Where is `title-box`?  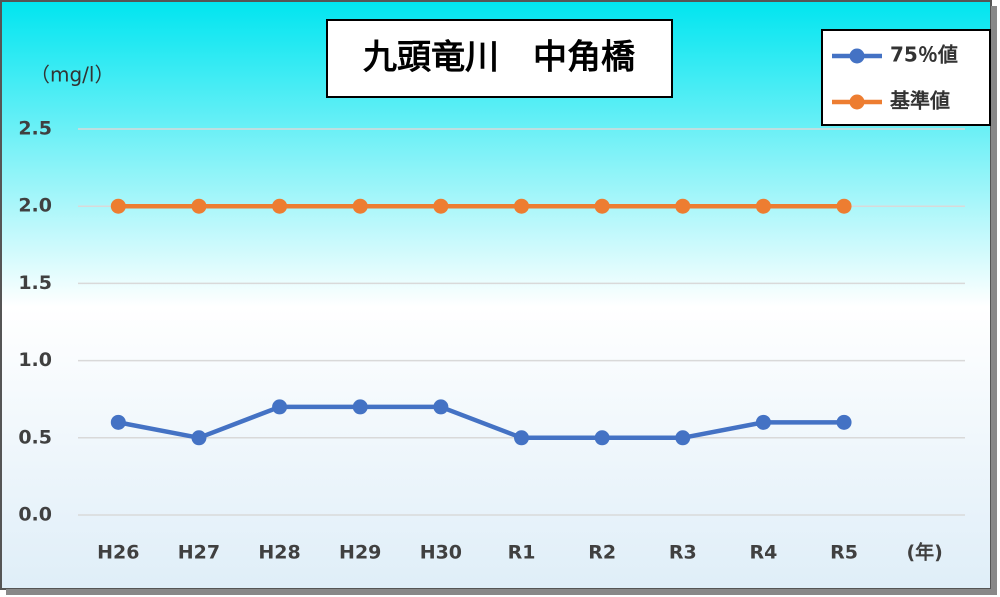 title-box is located at coordinates (499, 58).